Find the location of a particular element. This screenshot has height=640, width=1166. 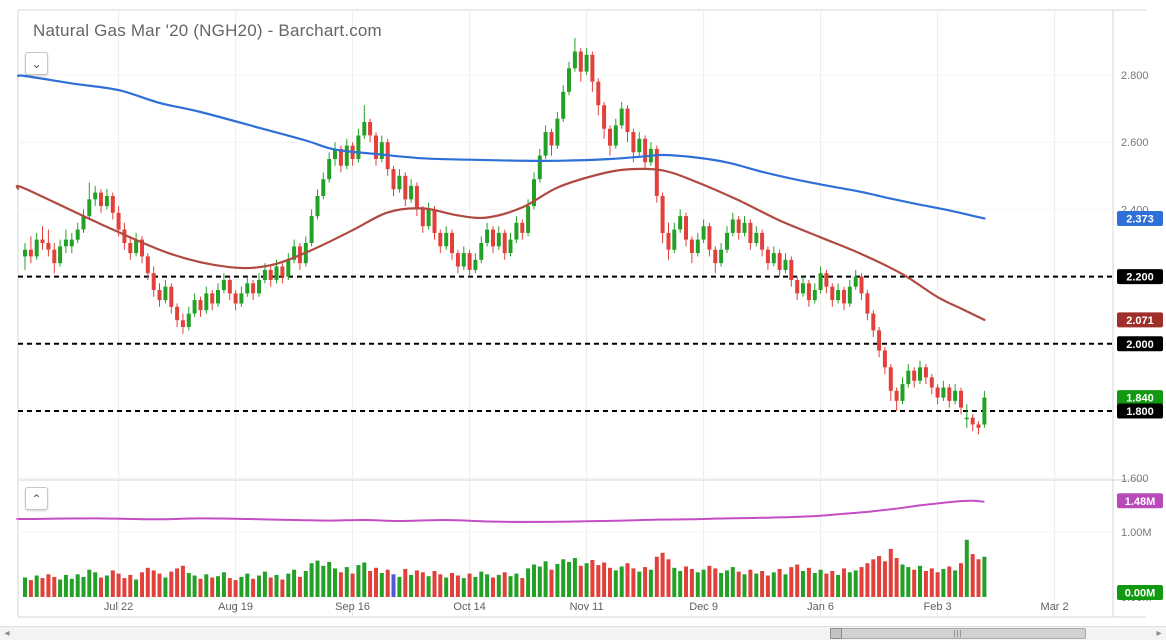

scrollbar-left-handle is located at coordinates (836, 633).